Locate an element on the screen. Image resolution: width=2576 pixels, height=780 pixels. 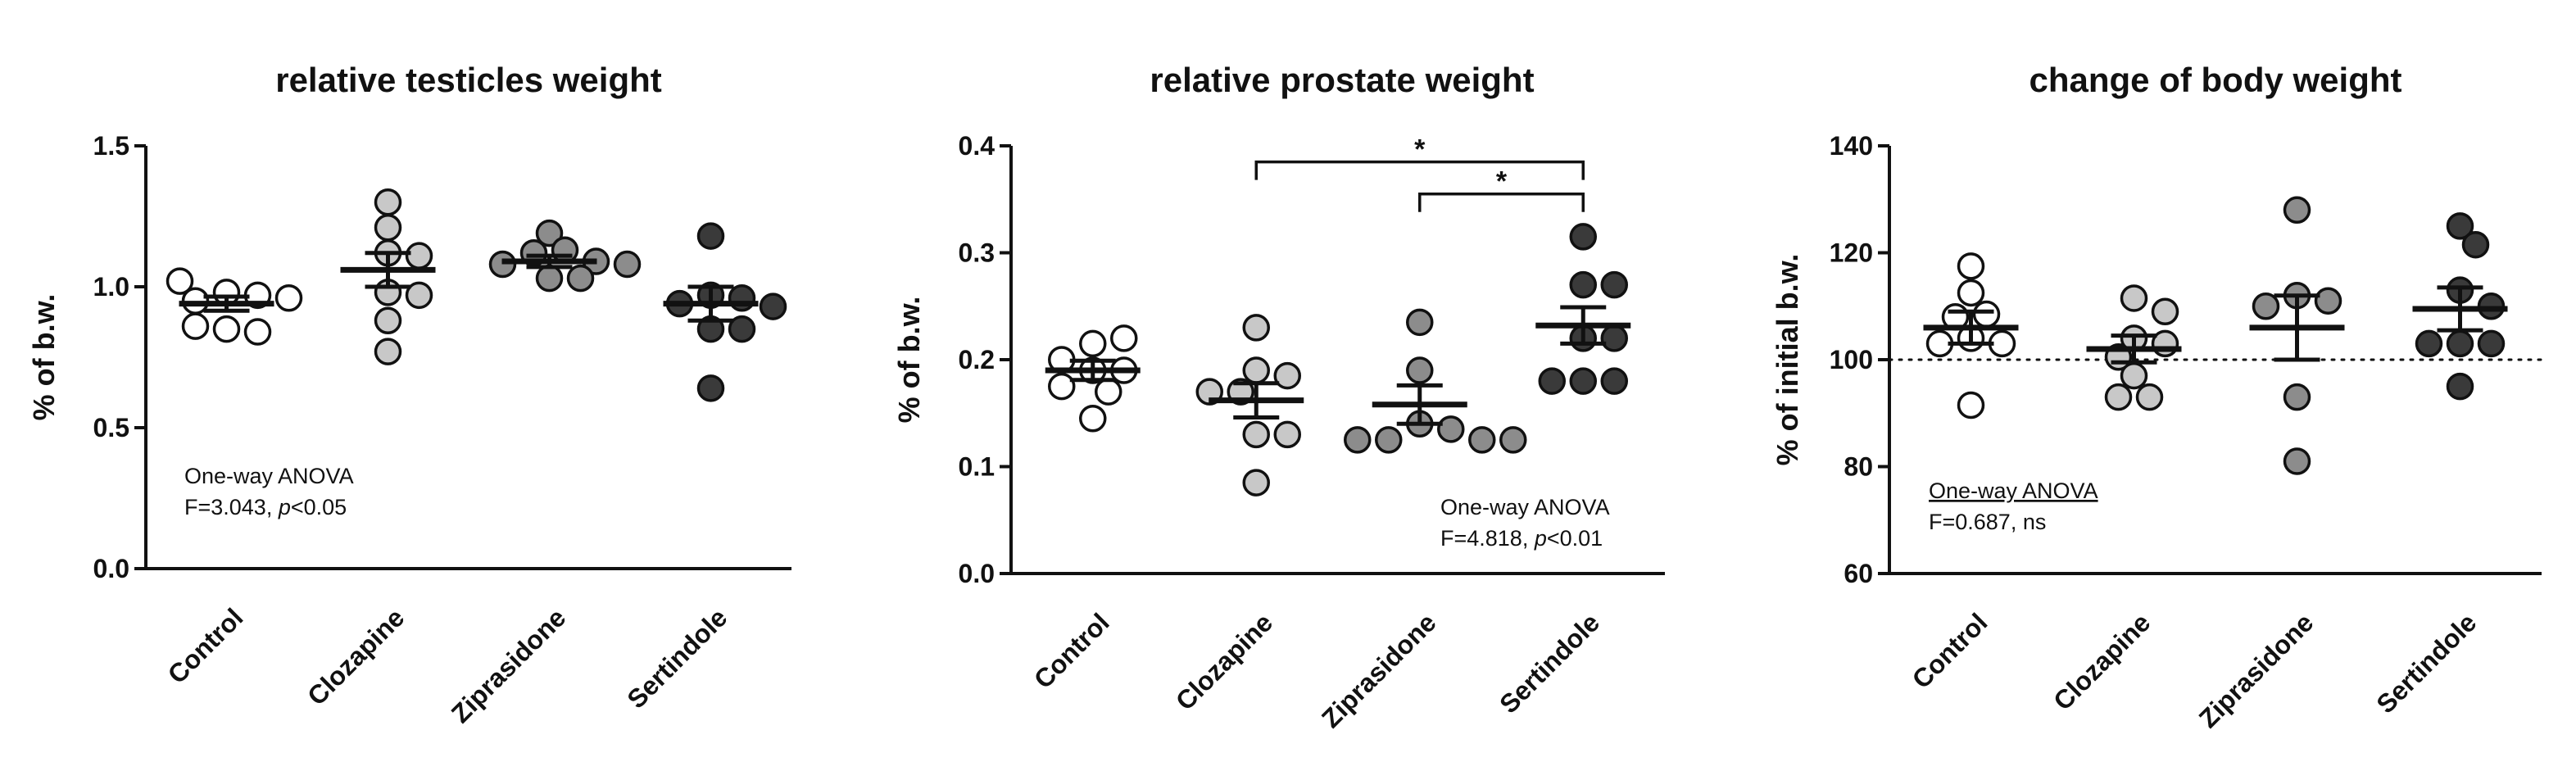
stats-p-value: <0.05 is located at coordinates (319, 507).